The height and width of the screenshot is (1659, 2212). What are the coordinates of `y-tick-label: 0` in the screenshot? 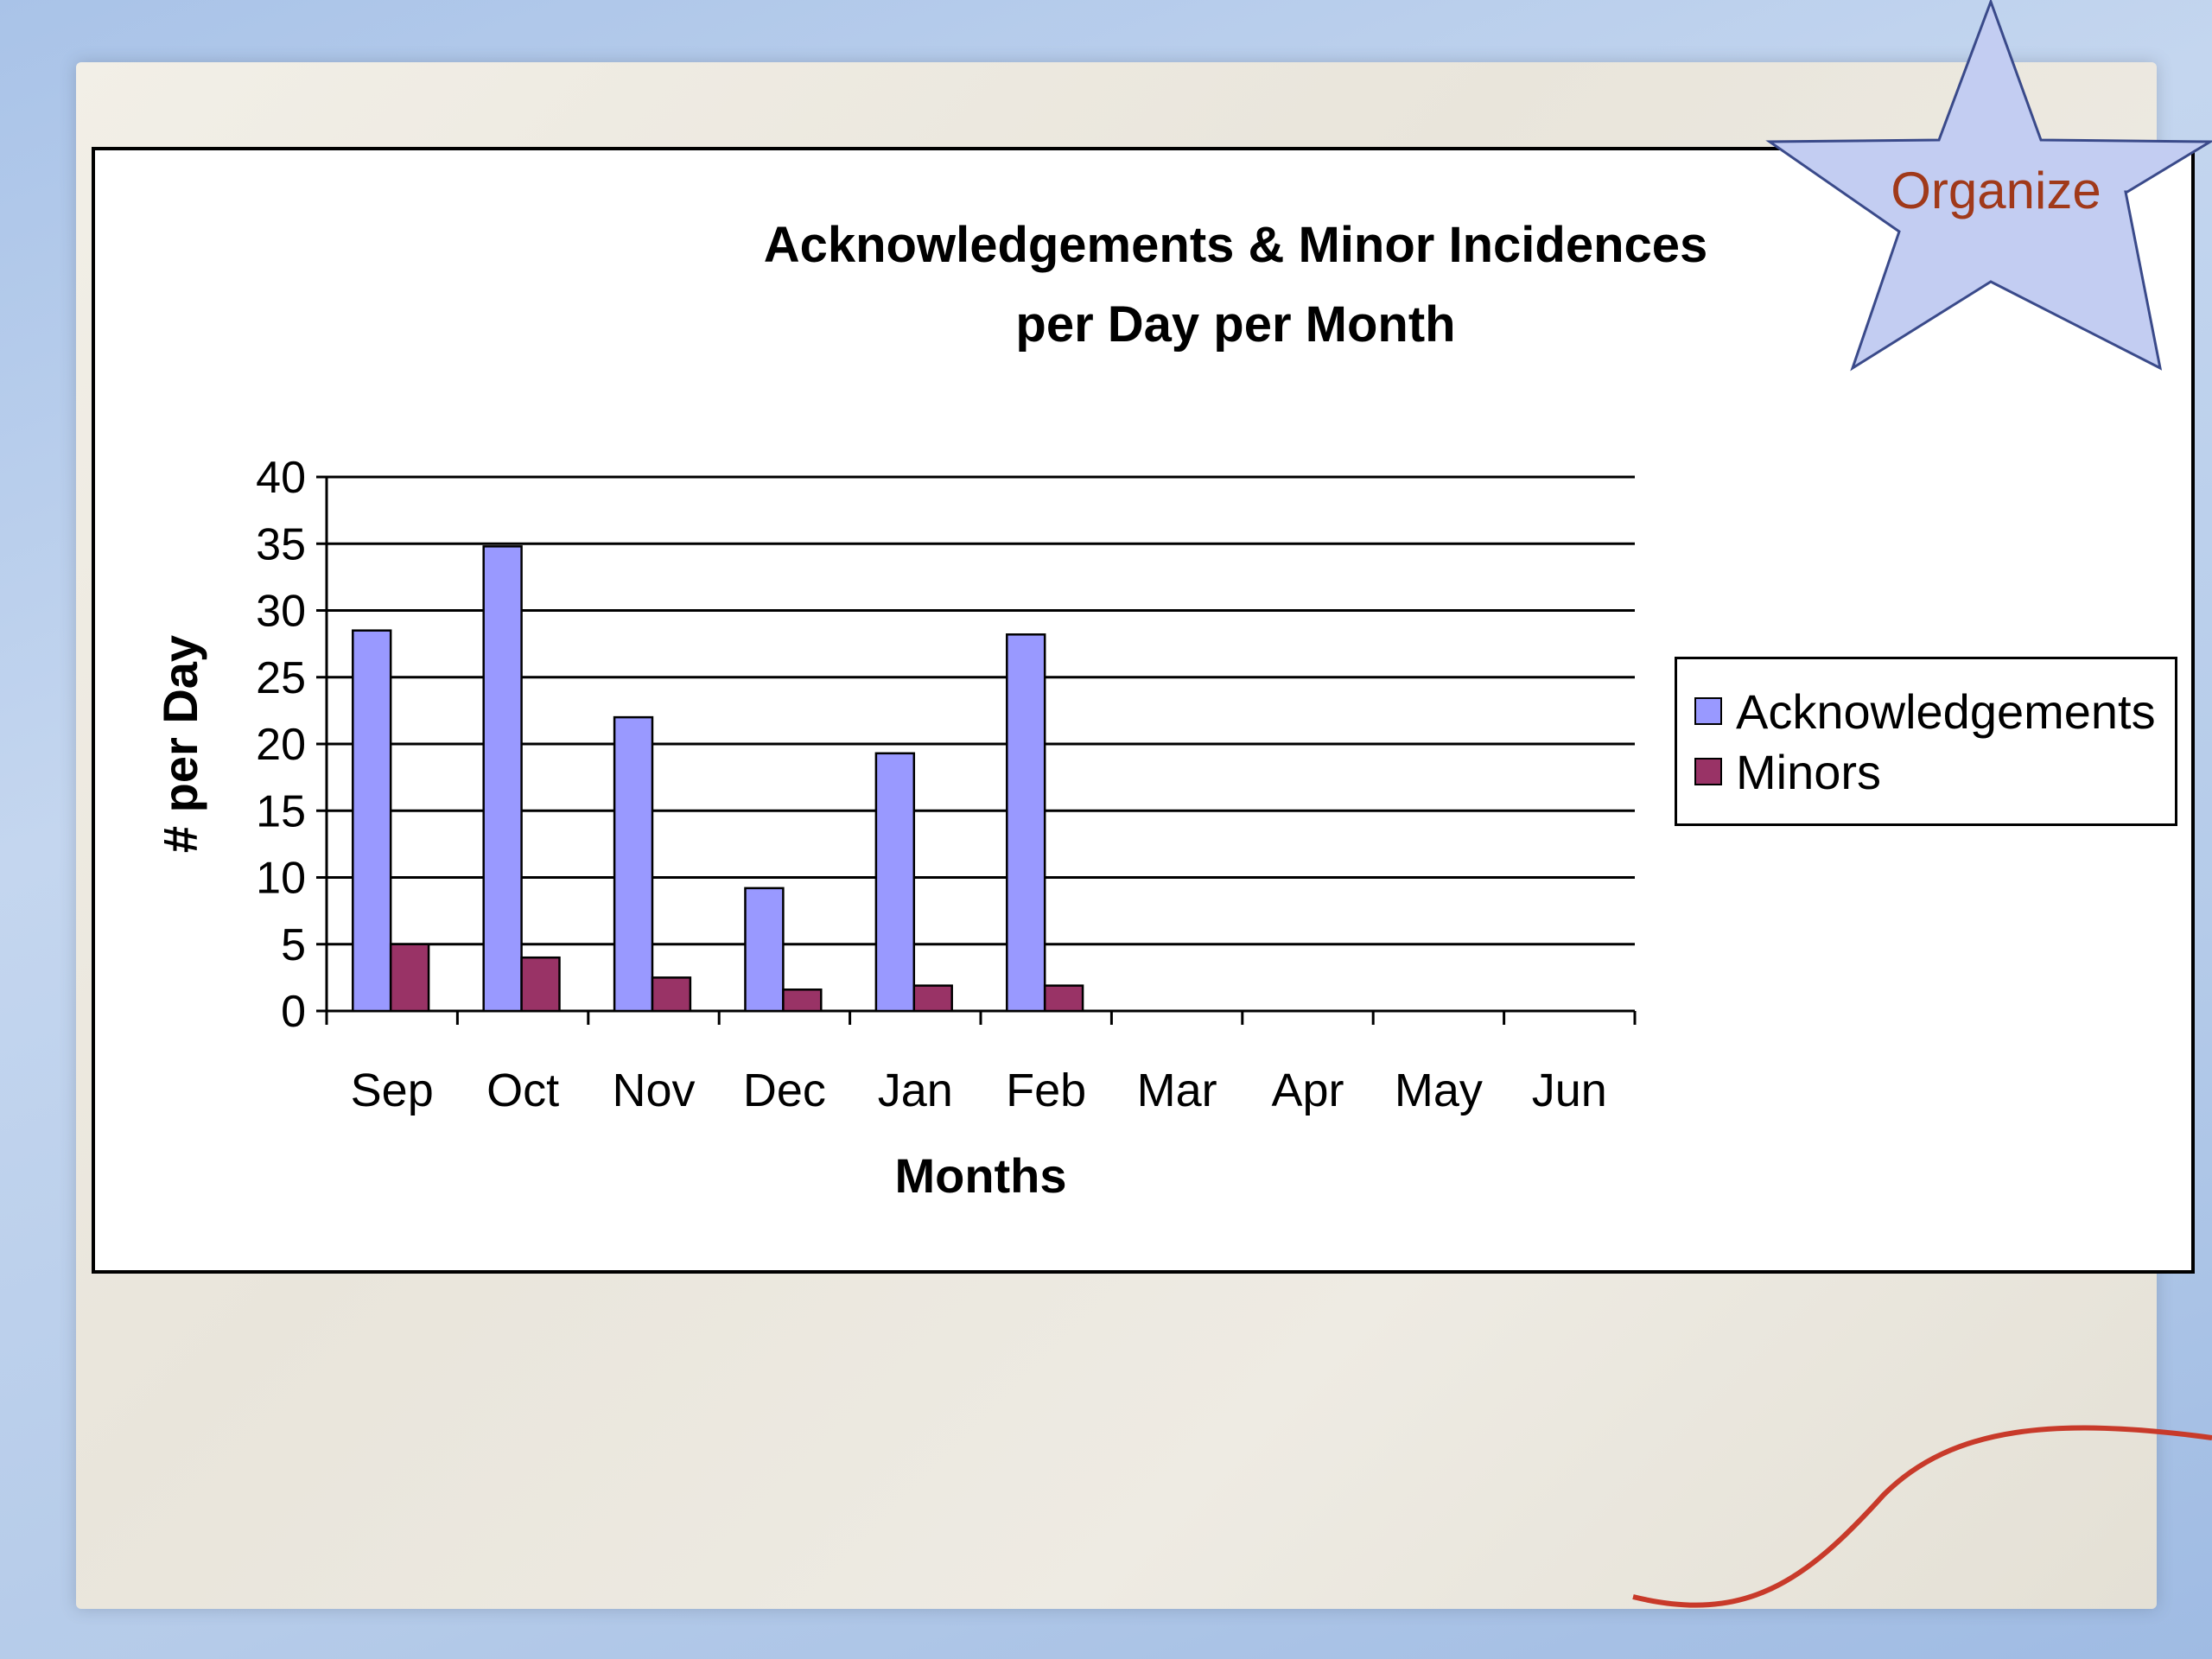 It's located at (293, 1012).